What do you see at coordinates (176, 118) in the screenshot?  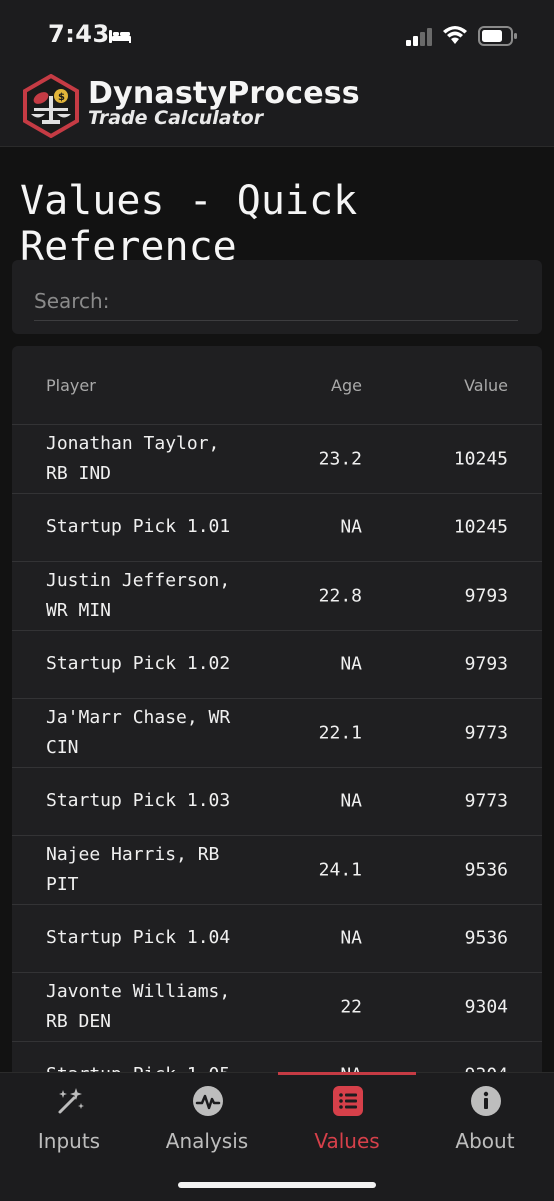 I see `app-subtitle: Trade Calculator` at bounding box center [176, 118].